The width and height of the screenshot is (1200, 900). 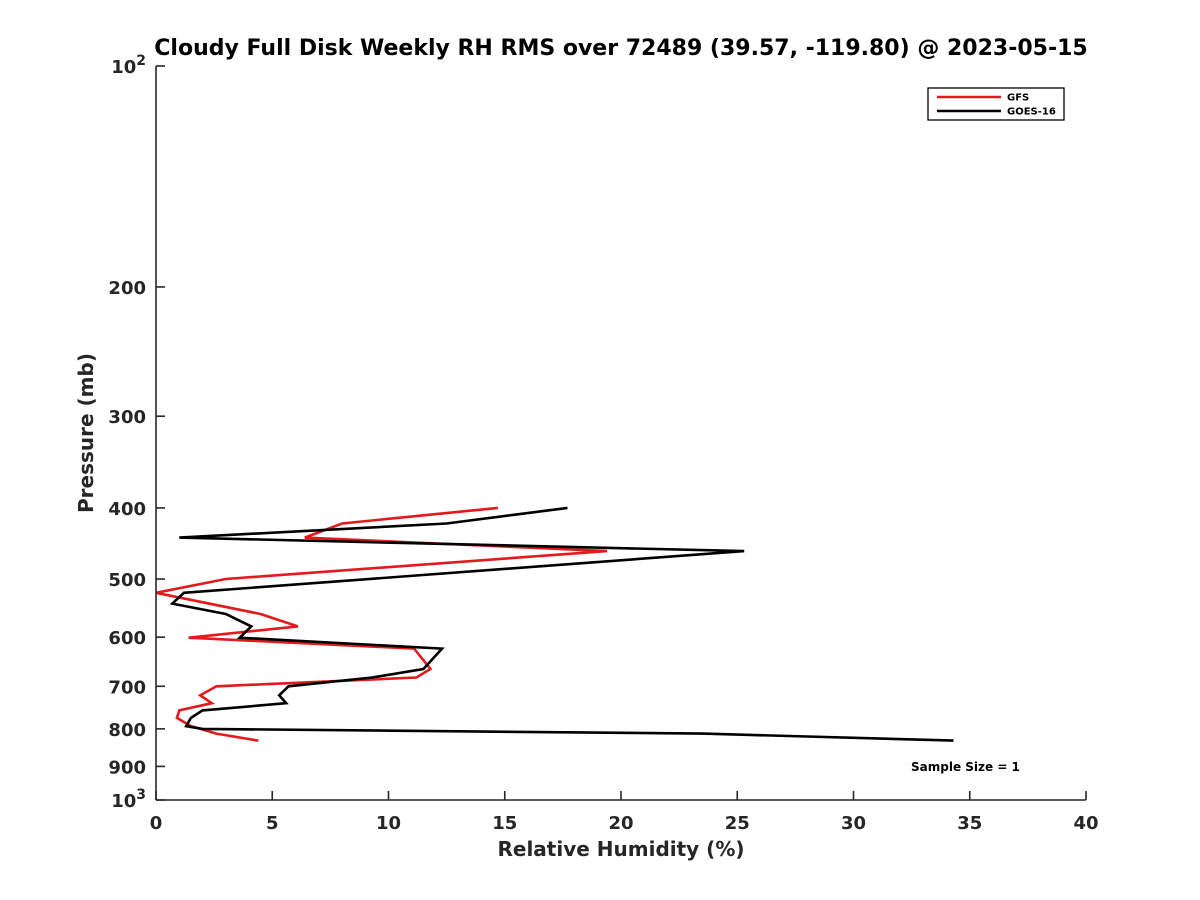 What do you see at coordinates (156, 823) in the screenshot?
I see `x-tick-label: 0` at bounding box center [156, 823].